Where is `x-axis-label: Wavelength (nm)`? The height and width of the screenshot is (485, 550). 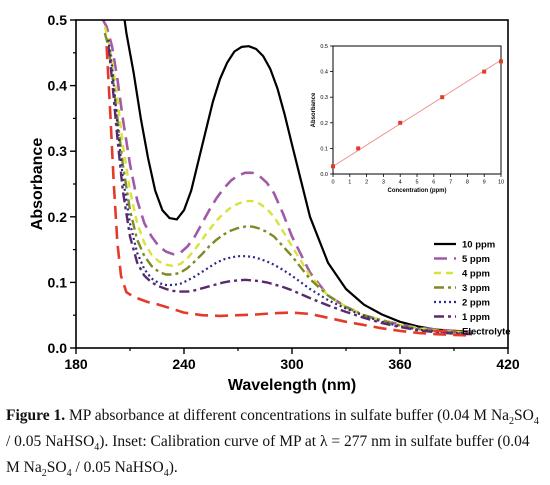
x-axis-label: Wavelength (nm) is located at coordinates (292, 385).